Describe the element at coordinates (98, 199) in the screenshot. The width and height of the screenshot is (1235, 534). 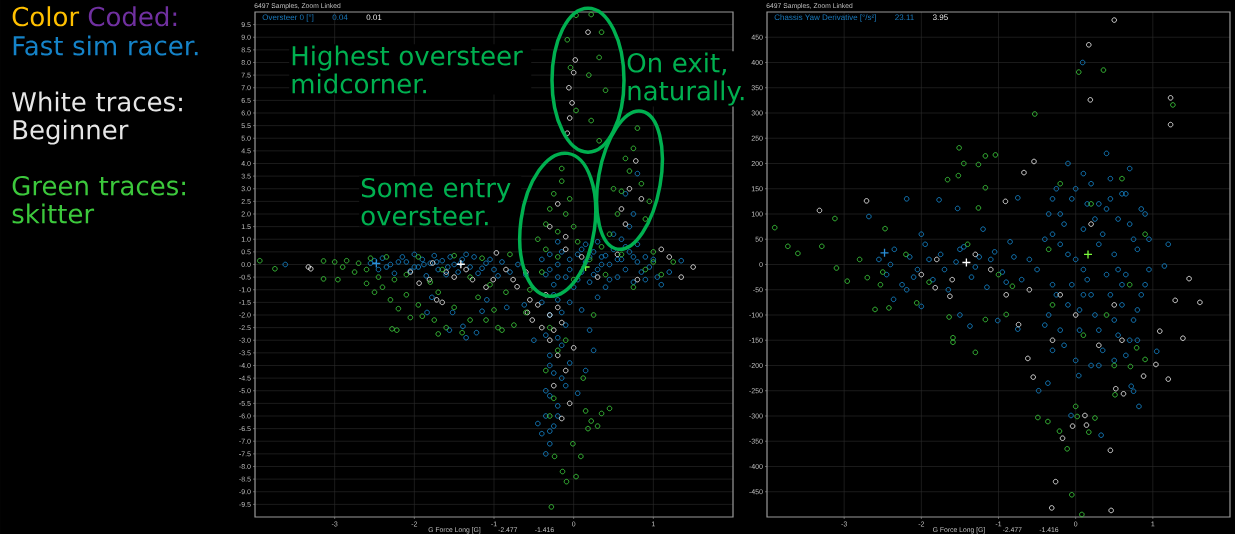
I see `text: Green traces: skitter` at that location.